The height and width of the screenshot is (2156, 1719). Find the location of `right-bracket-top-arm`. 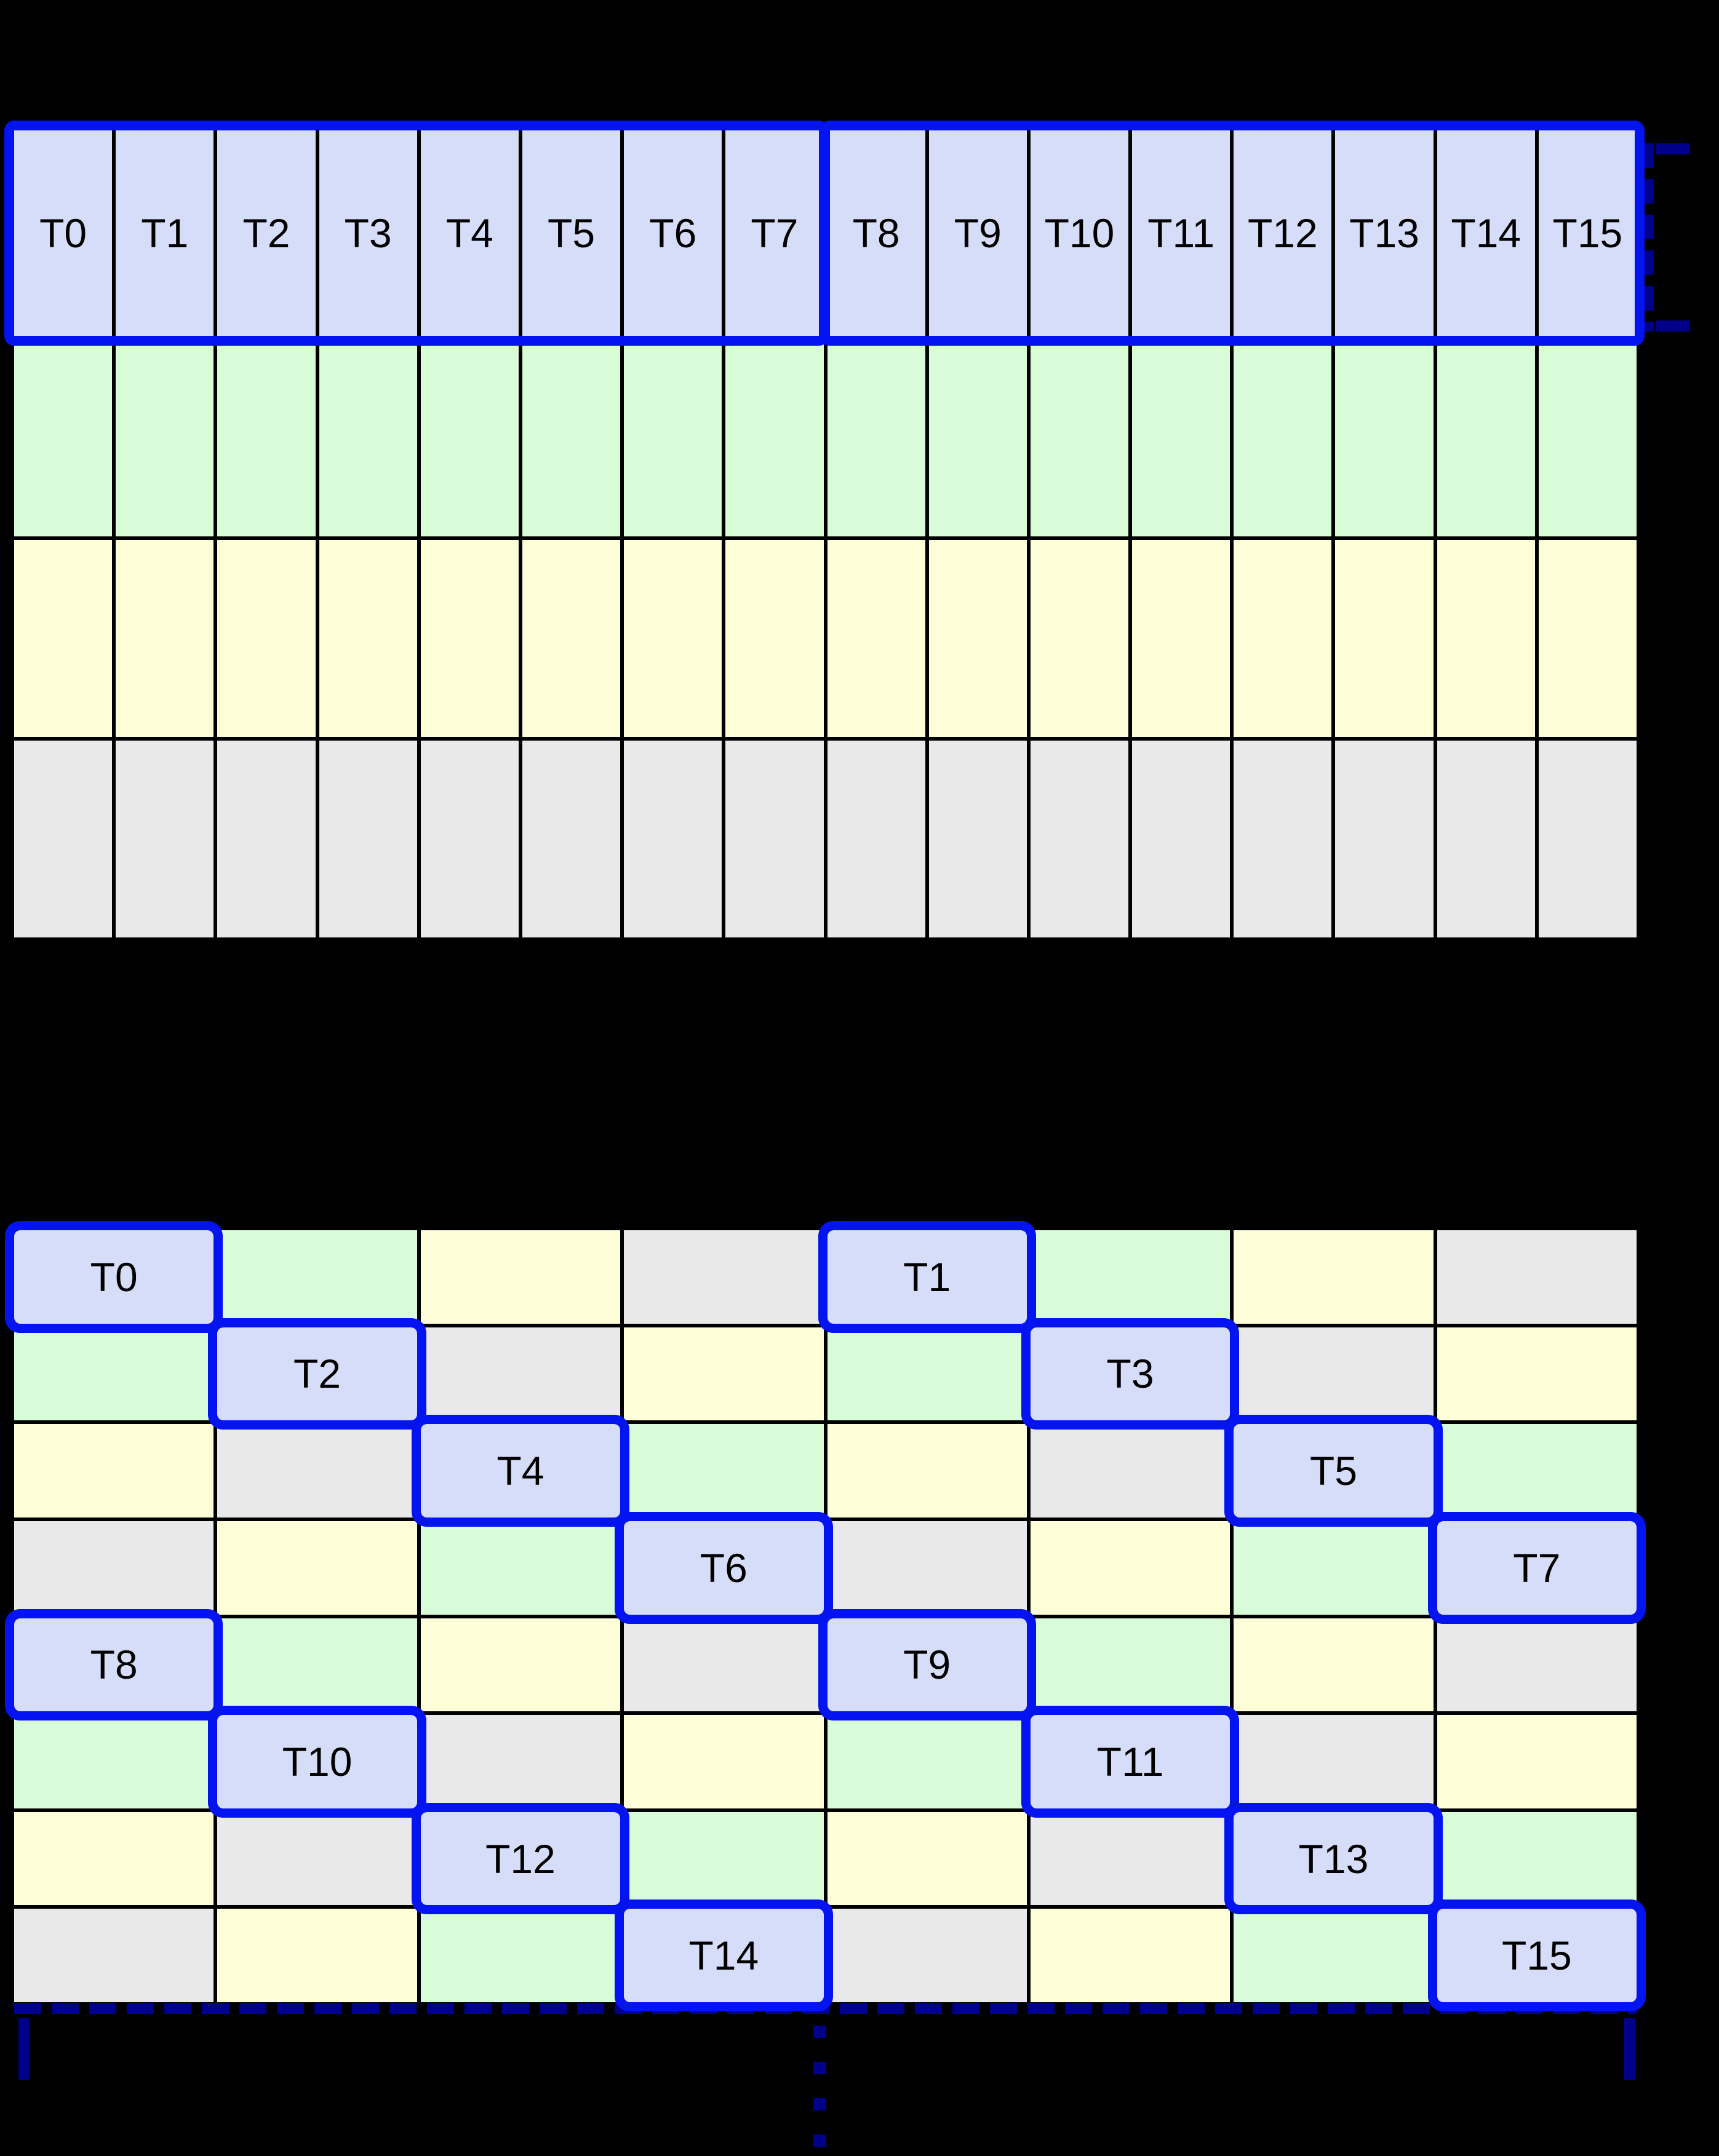

right-bracket-top-arm is located at coordinates (1673, 148).